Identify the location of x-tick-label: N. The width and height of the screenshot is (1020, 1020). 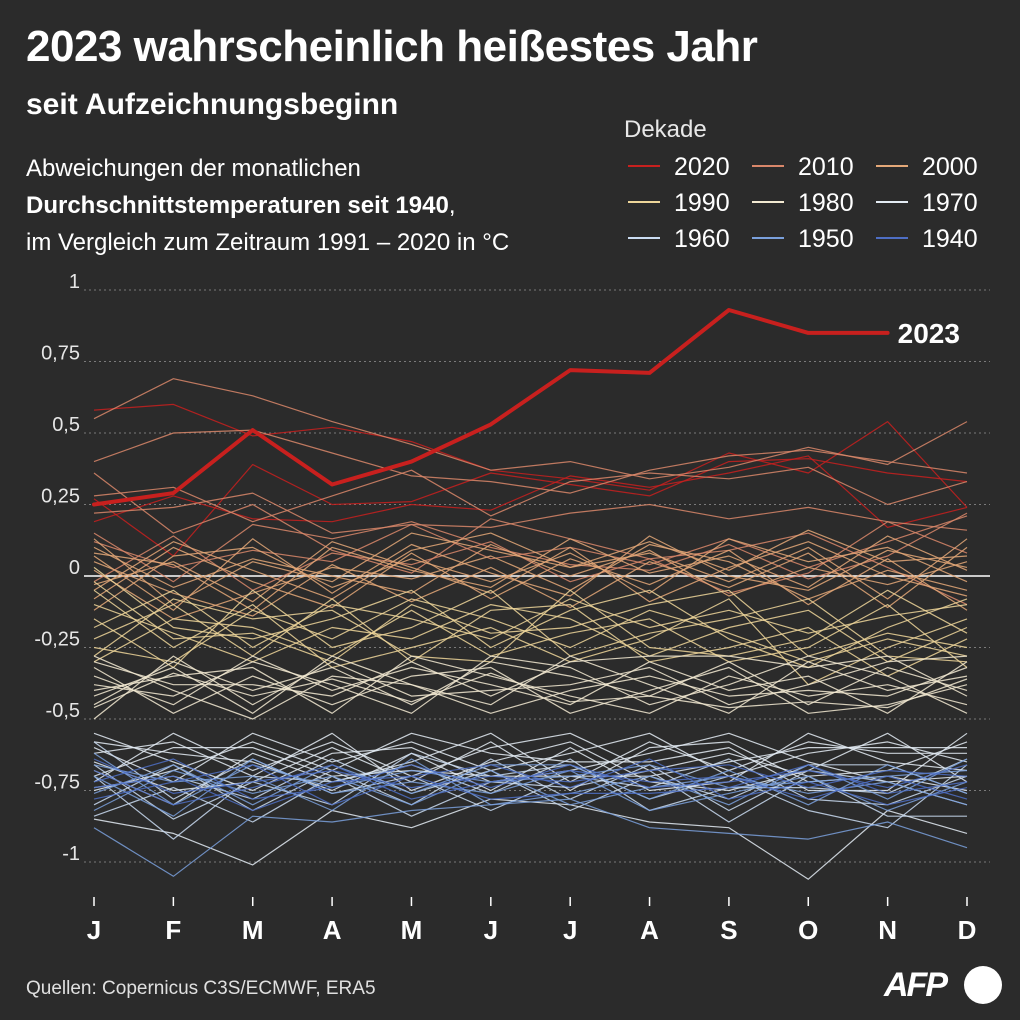
(887, 930).